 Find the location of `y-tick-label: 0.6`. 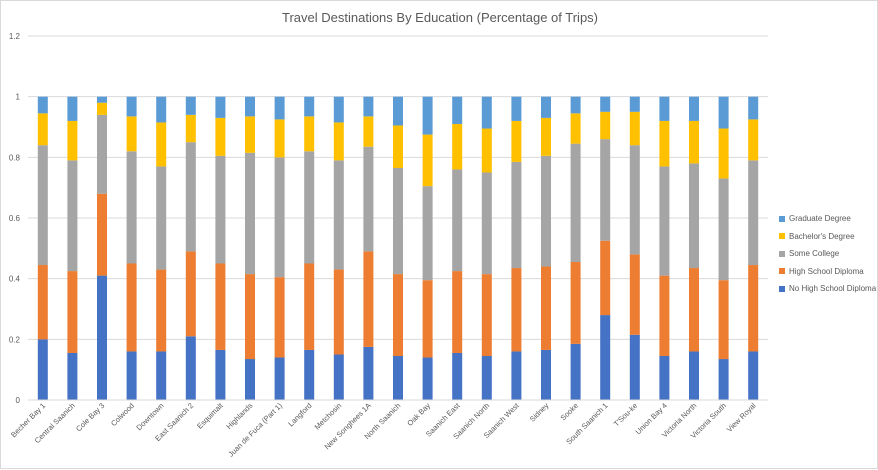

y-tick-label: 0.6 is located at coordinates (15, 218).